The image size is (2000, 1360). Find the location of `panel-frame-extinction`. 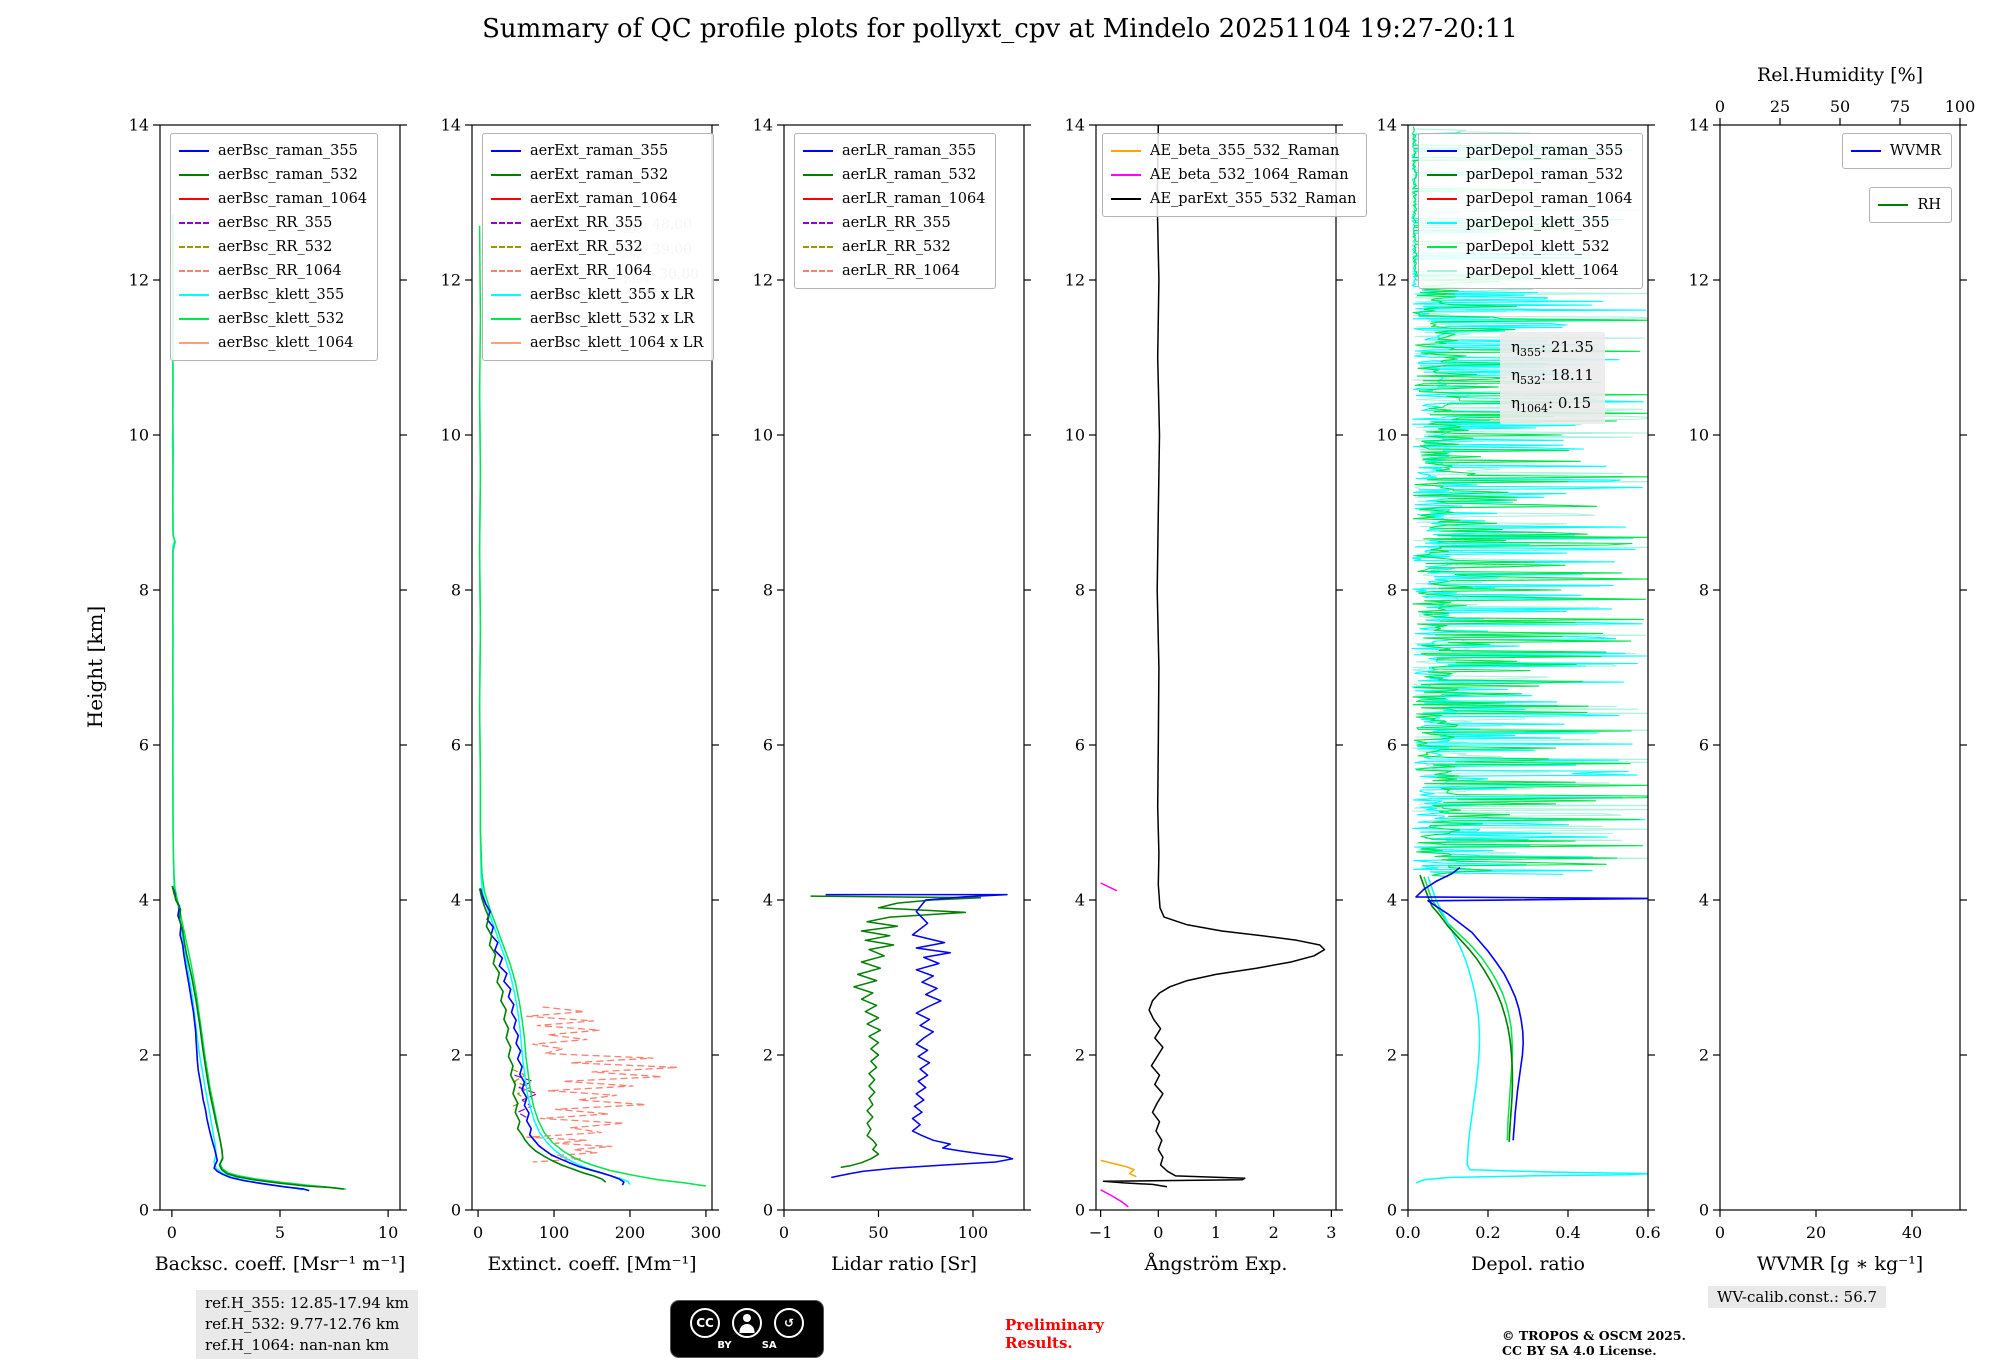

panel-frame-extinction is located at coordinates (592, 667).